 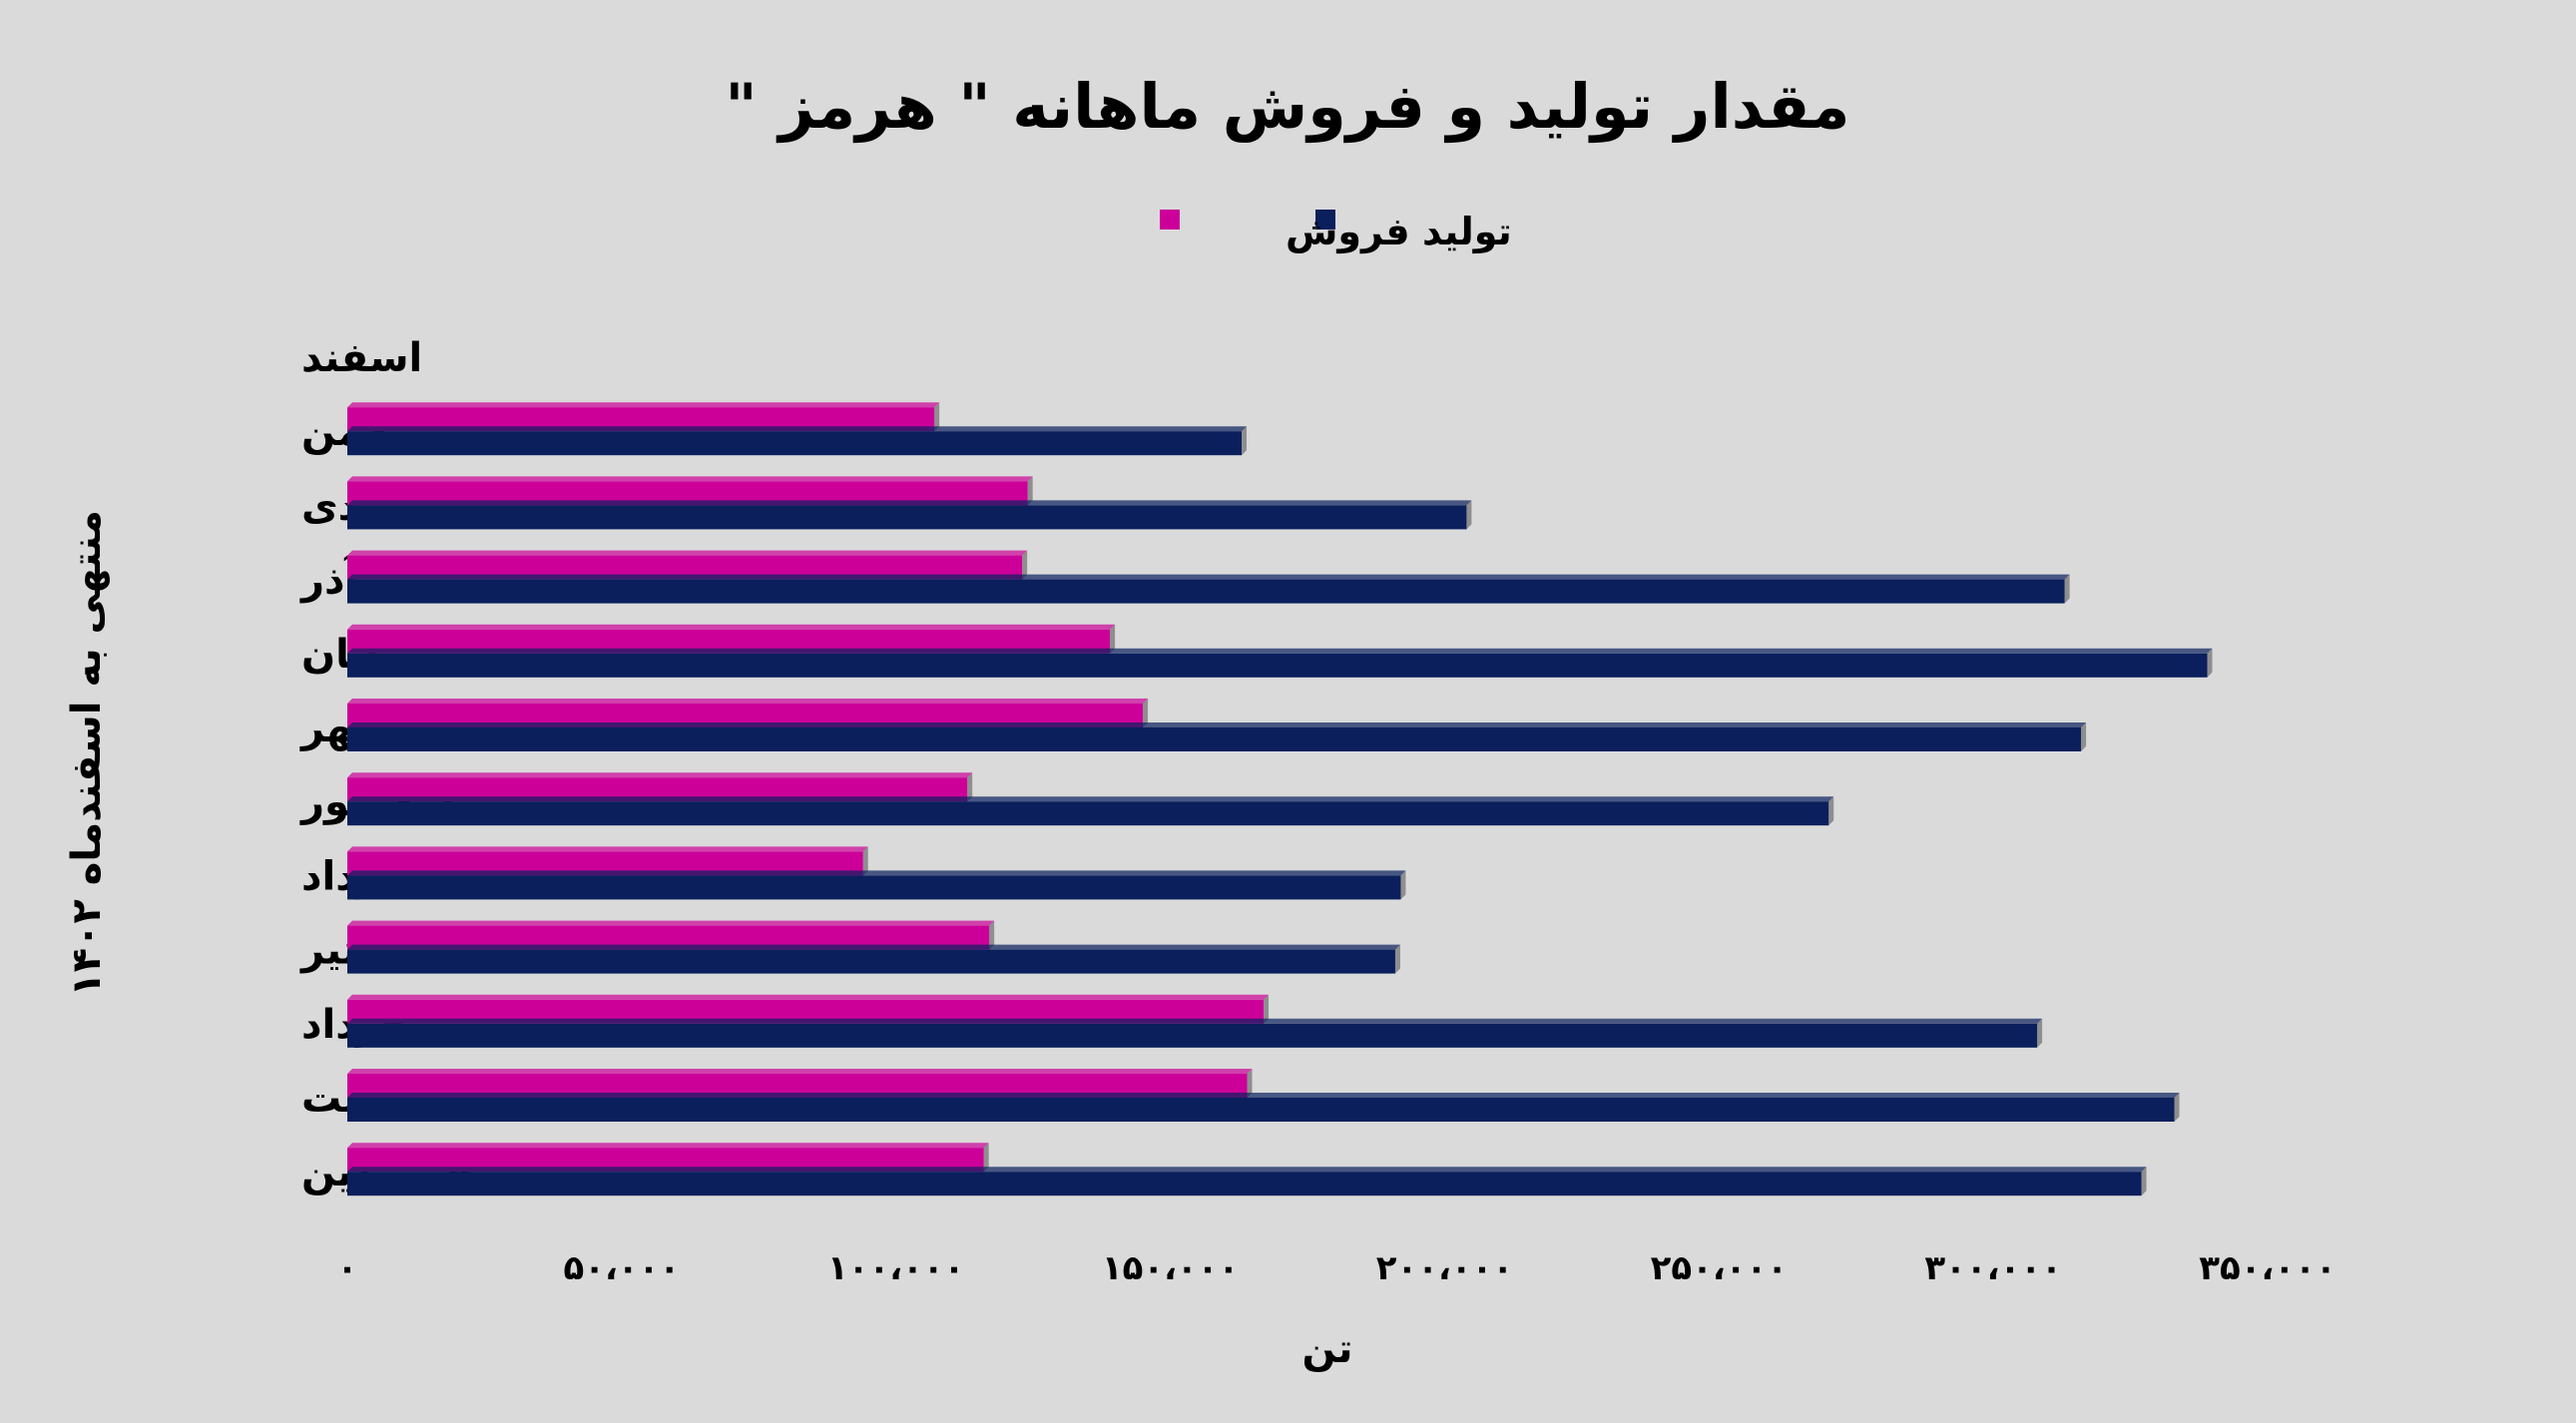 What do you see at coordinates (1445, 1268) in the screenshot?
I see `x-tick-label-4: ۲۰۰،۰۰۰` at bounding box center [1445, 1268].